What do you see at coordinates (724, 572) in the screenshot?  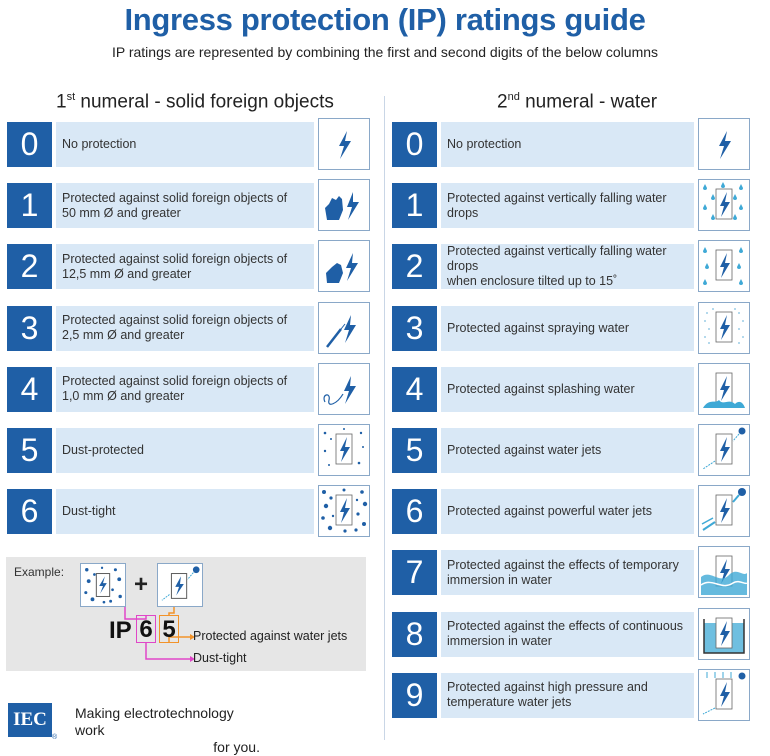 I see `immersion-icon` at bounding box center [724, 572].